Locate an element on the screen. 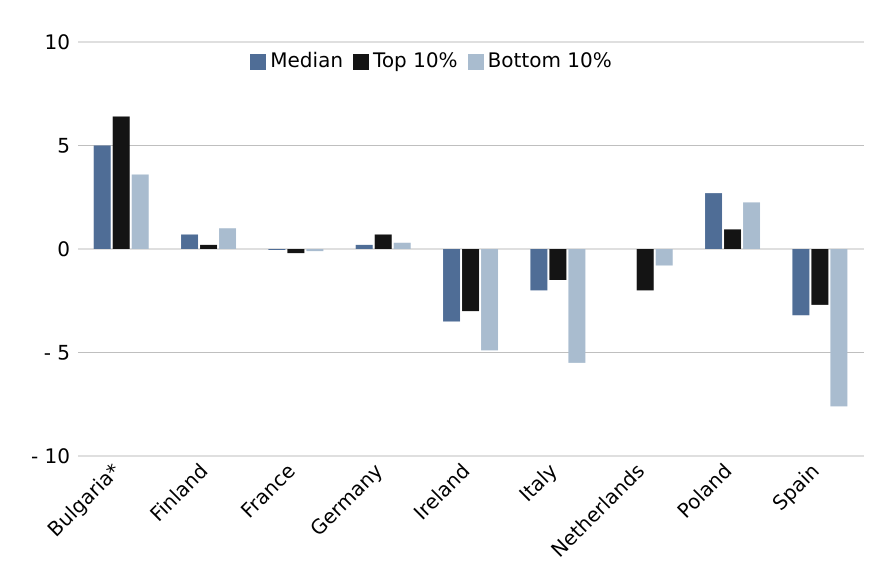 This screenshot has height=584, width=882. y-tick-label: 5 is located at coordinates (63, 146).